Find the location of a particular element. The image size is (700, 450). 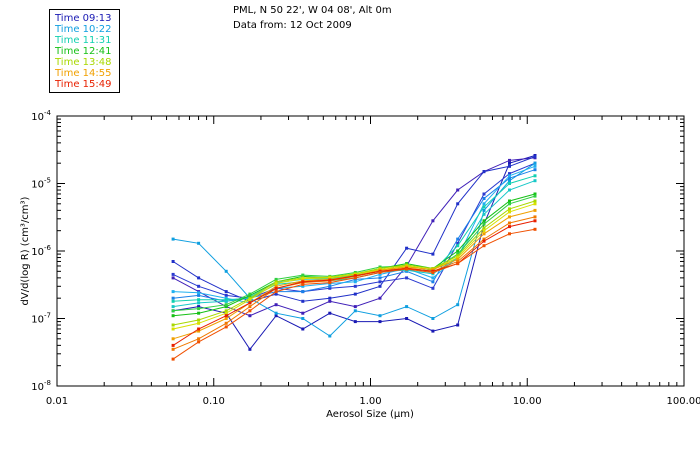

legend-item: Time 10:22 is located at coordinates (83, 29).